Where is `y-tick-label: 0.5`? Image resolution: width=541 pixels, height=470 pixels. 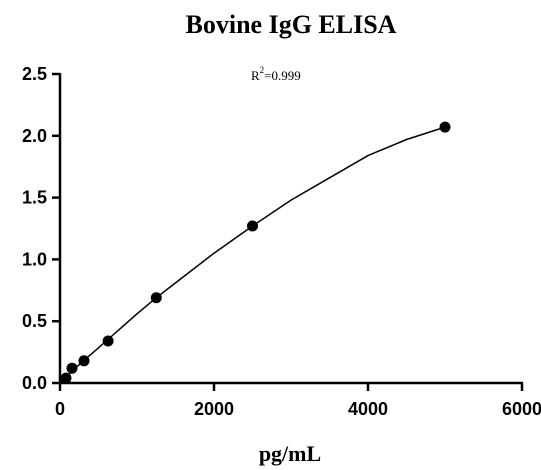 y-tick-label: 0.5 is located at coordinates (34, 321).